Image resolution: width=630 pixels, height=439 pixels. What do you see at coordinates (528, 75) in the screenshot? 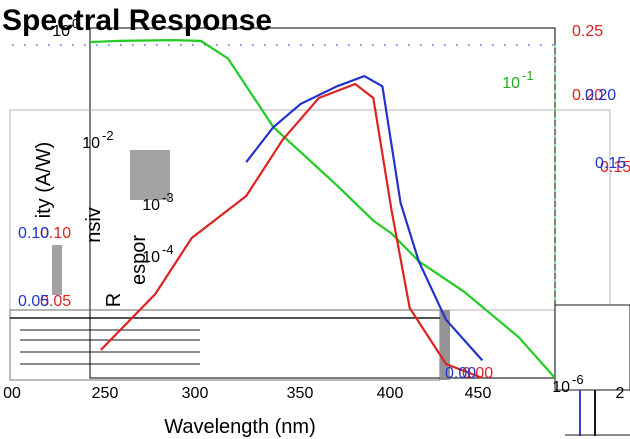
I see `y-left-inner-exponent: -1` at bounding box center [528, 75].